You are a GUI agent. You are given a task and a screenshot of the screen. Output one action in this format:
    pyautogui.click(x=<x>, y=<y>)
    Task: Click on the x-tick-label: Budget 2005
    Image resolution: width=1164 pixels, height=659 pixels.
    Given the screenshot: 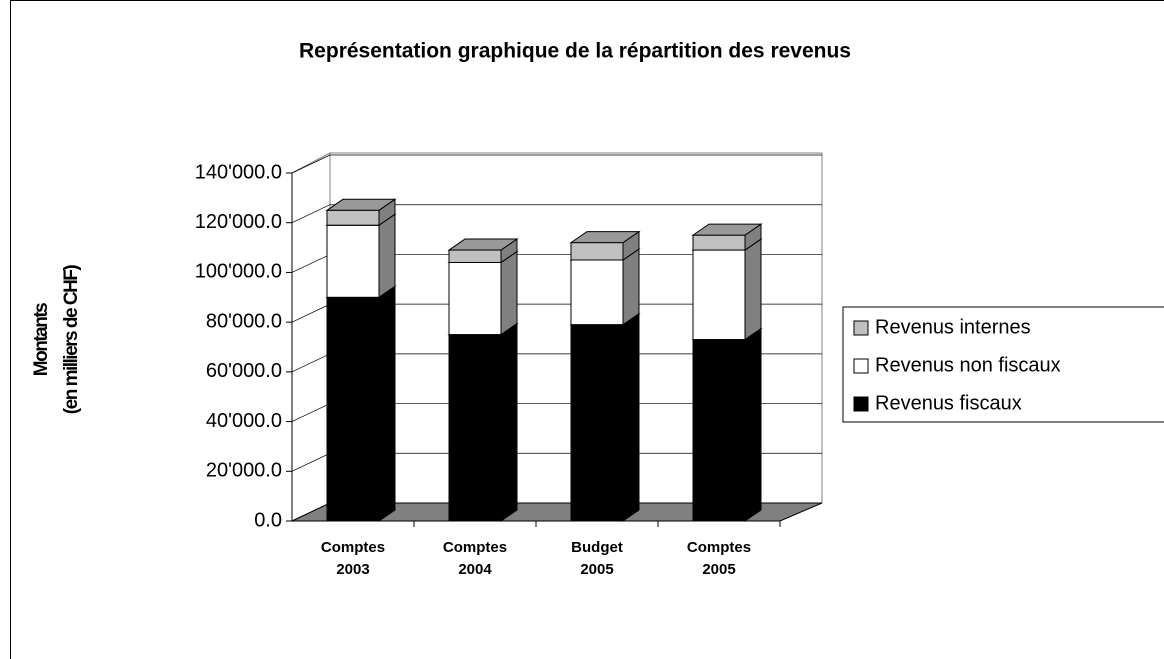 What is the action you would take?
    pyautogui.click(x=597, y=558)
    